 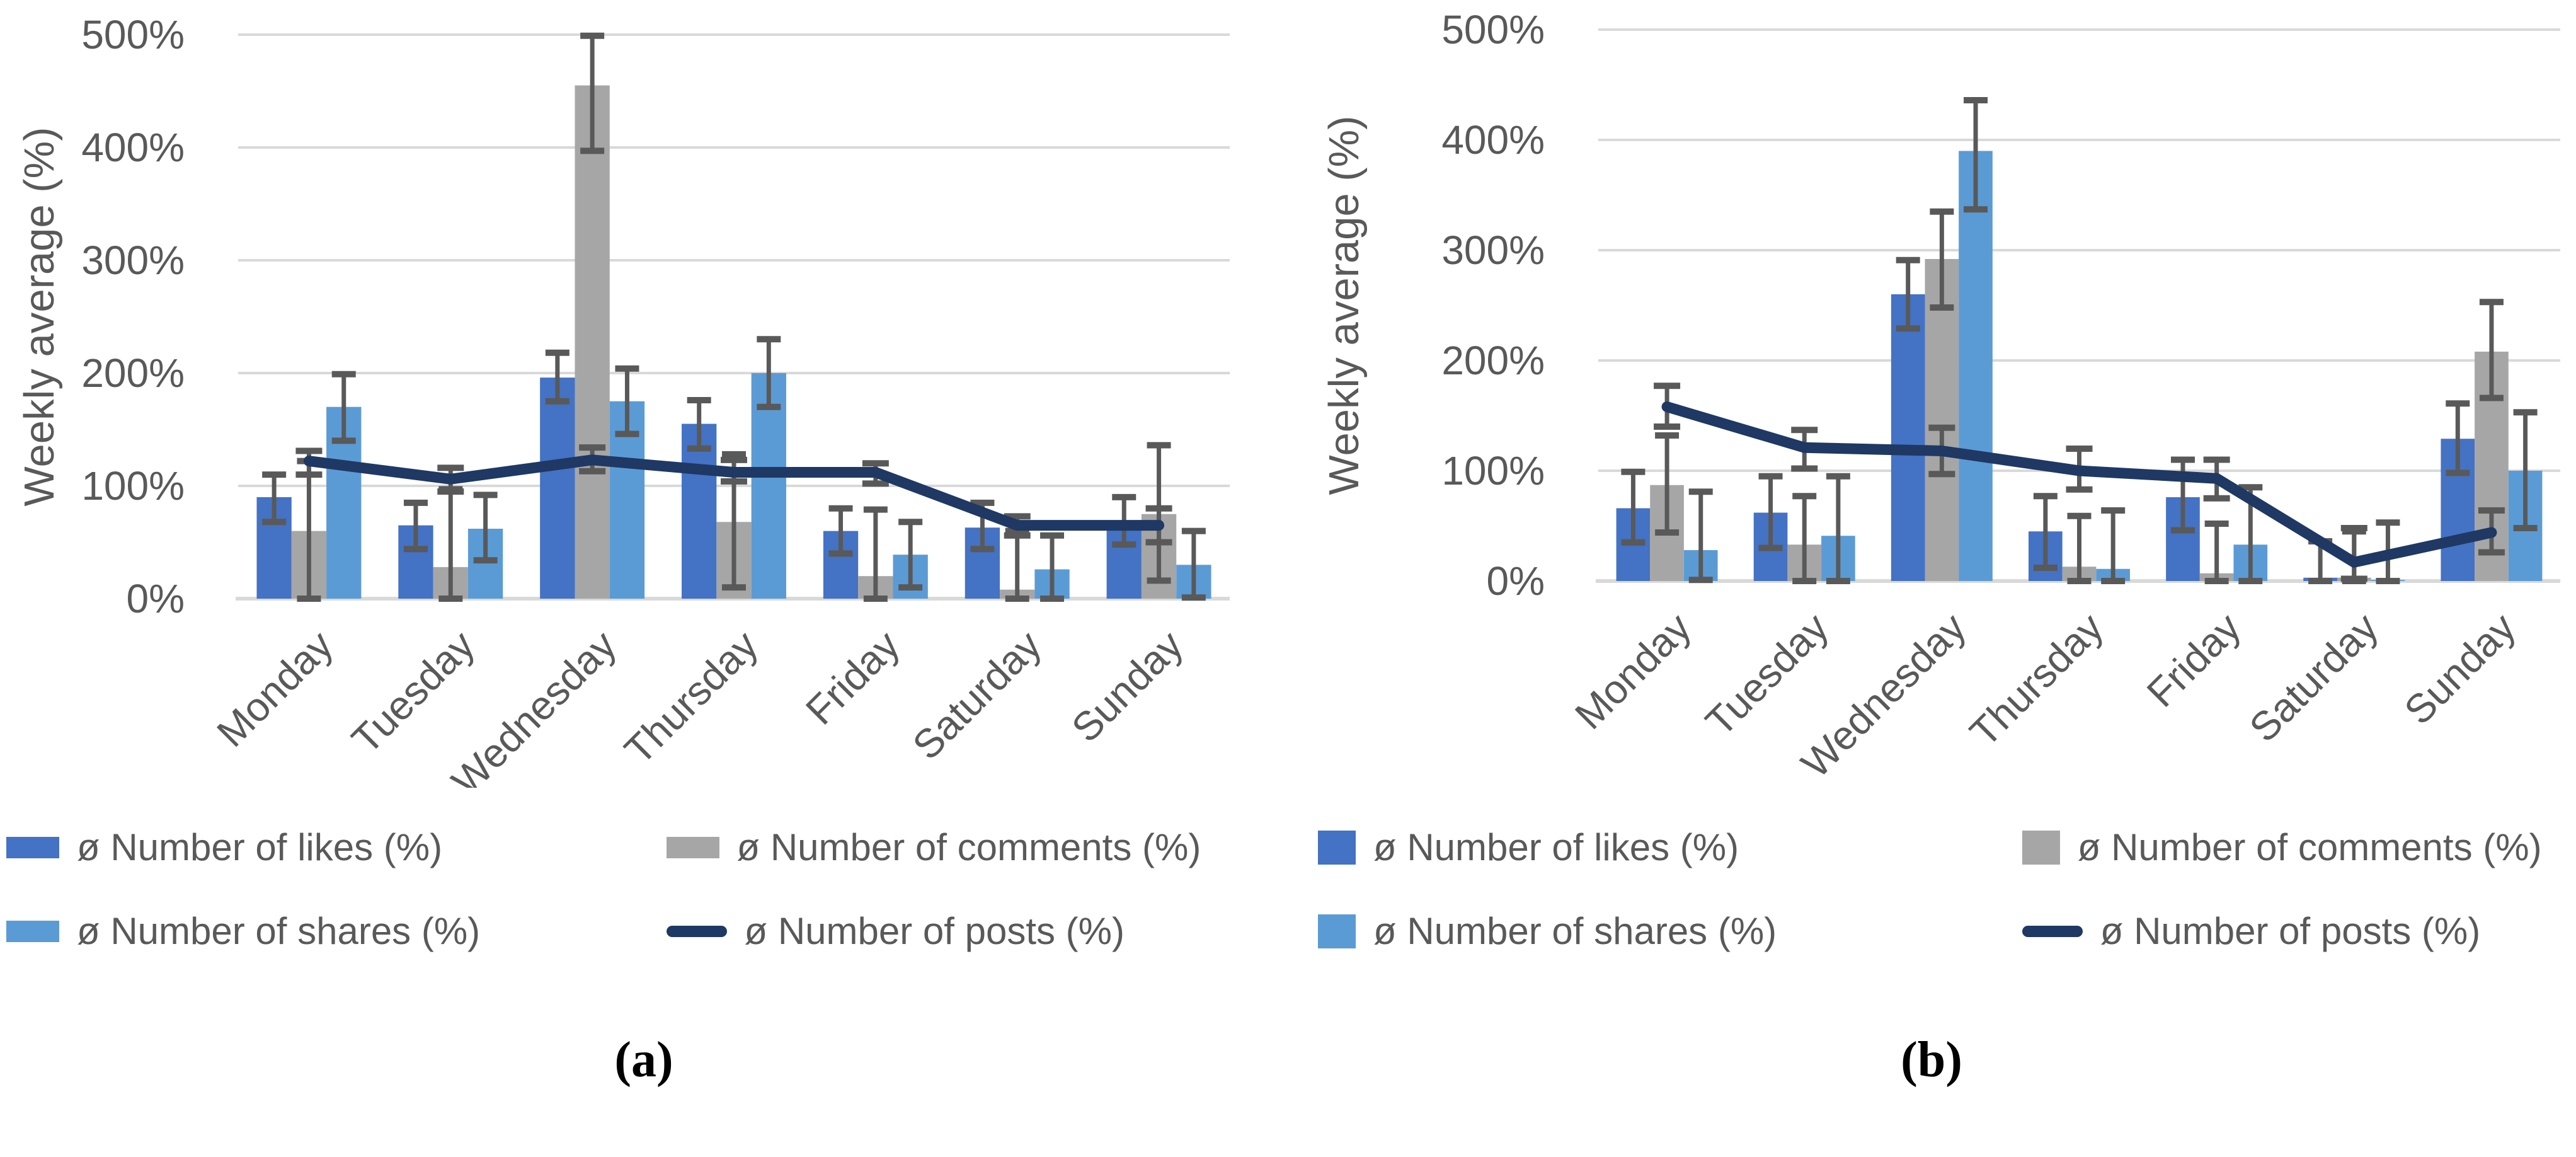 What do you see at coordinates (644, 1060) in the screenshot?
I see `chart-a-caption: (a)` at bounding box center [644, 1060].